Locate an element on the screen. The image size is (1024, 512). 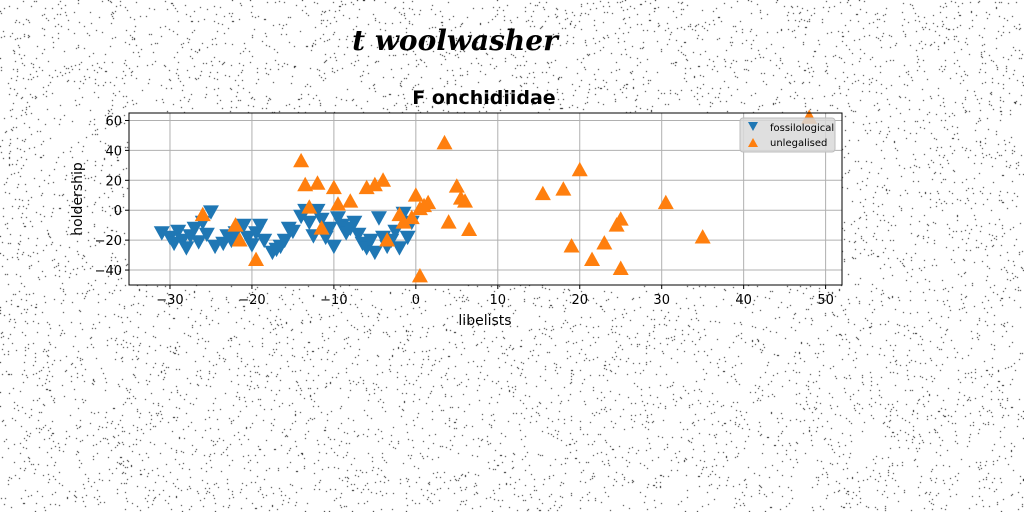
y-tick-label: 60 is located at coordinates (113, 121).